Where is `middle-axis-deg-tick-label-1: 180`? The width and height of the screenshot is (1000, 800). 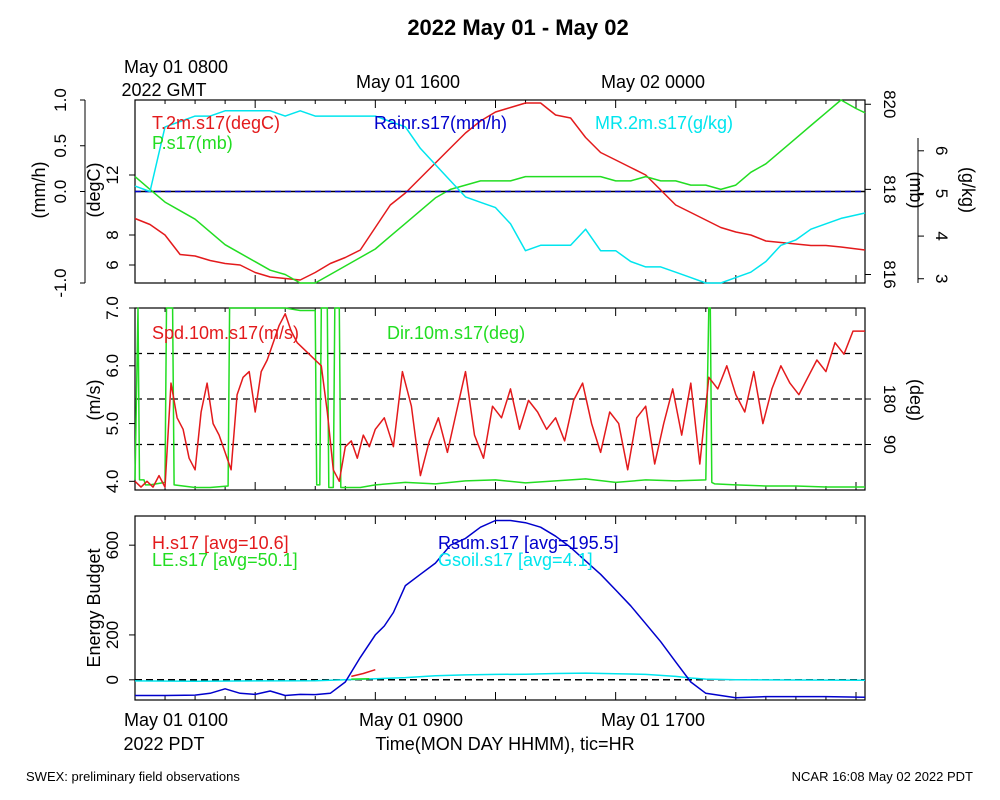
middle-axis-deg-tick-label-1: 180 is located at coordinates (889, 399).